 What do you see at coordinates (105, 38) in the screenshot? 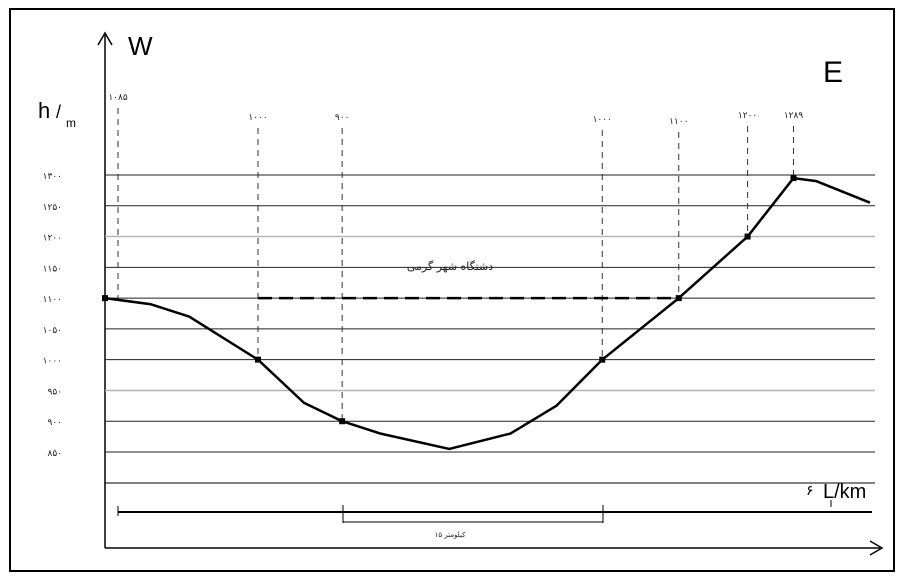
I see `y-axis-arrow` at bounding box center [105, 38].